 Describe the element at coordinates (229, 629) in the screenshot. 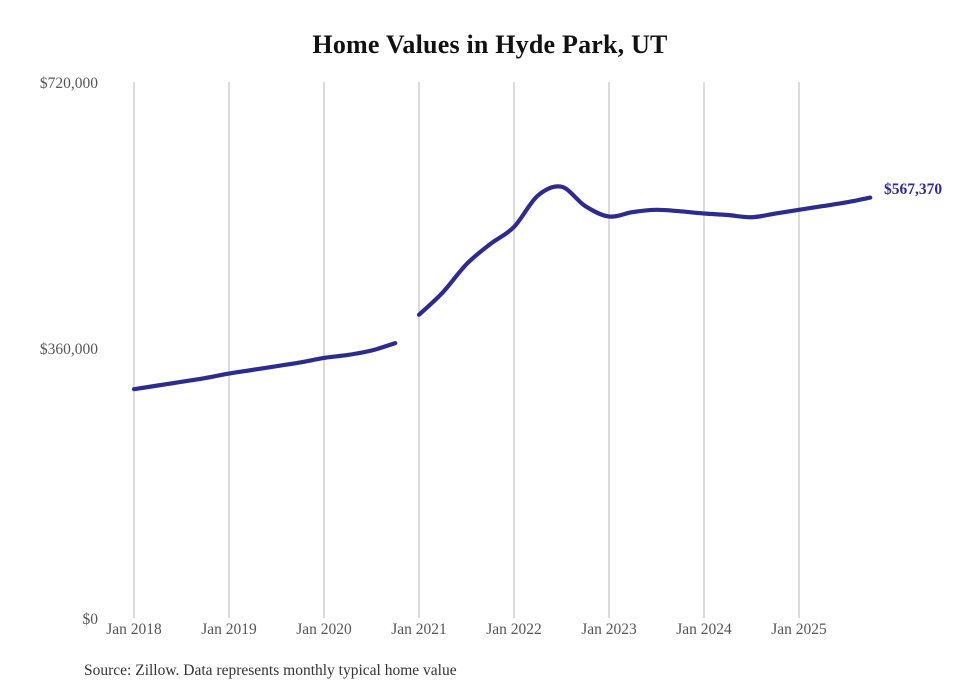

I see `x-axis-tick-jan-2019: Jan 2019` at that location.